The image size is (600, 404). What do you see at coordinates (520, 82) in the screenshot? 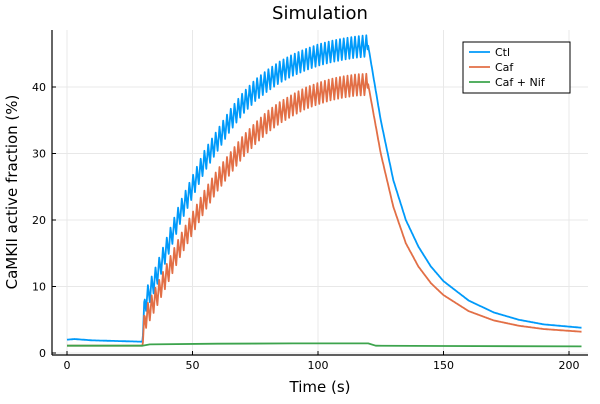
I see `legend-label: Caf + Nif` at bounding box center [520, 82].